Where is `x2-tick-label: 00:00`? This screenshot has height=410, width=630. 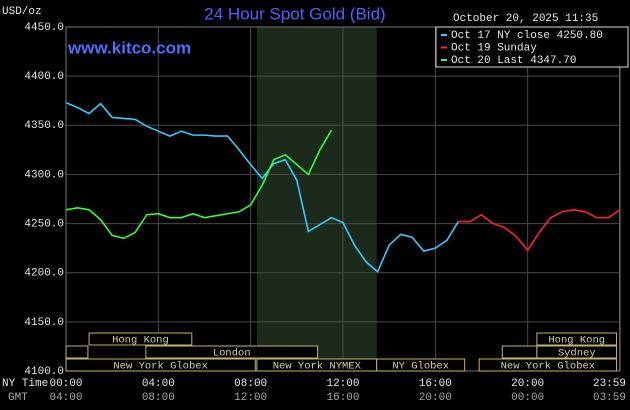
x2-tick-label: 00:00 is located at coordinates (527, 398).